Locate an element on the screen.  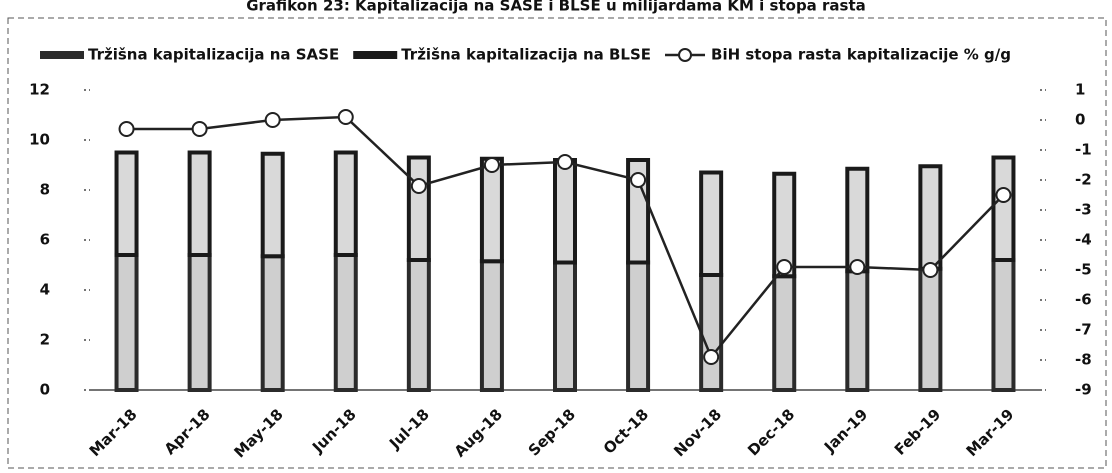
y2-tick-label: -8 is located at coordinates (1083, 360).